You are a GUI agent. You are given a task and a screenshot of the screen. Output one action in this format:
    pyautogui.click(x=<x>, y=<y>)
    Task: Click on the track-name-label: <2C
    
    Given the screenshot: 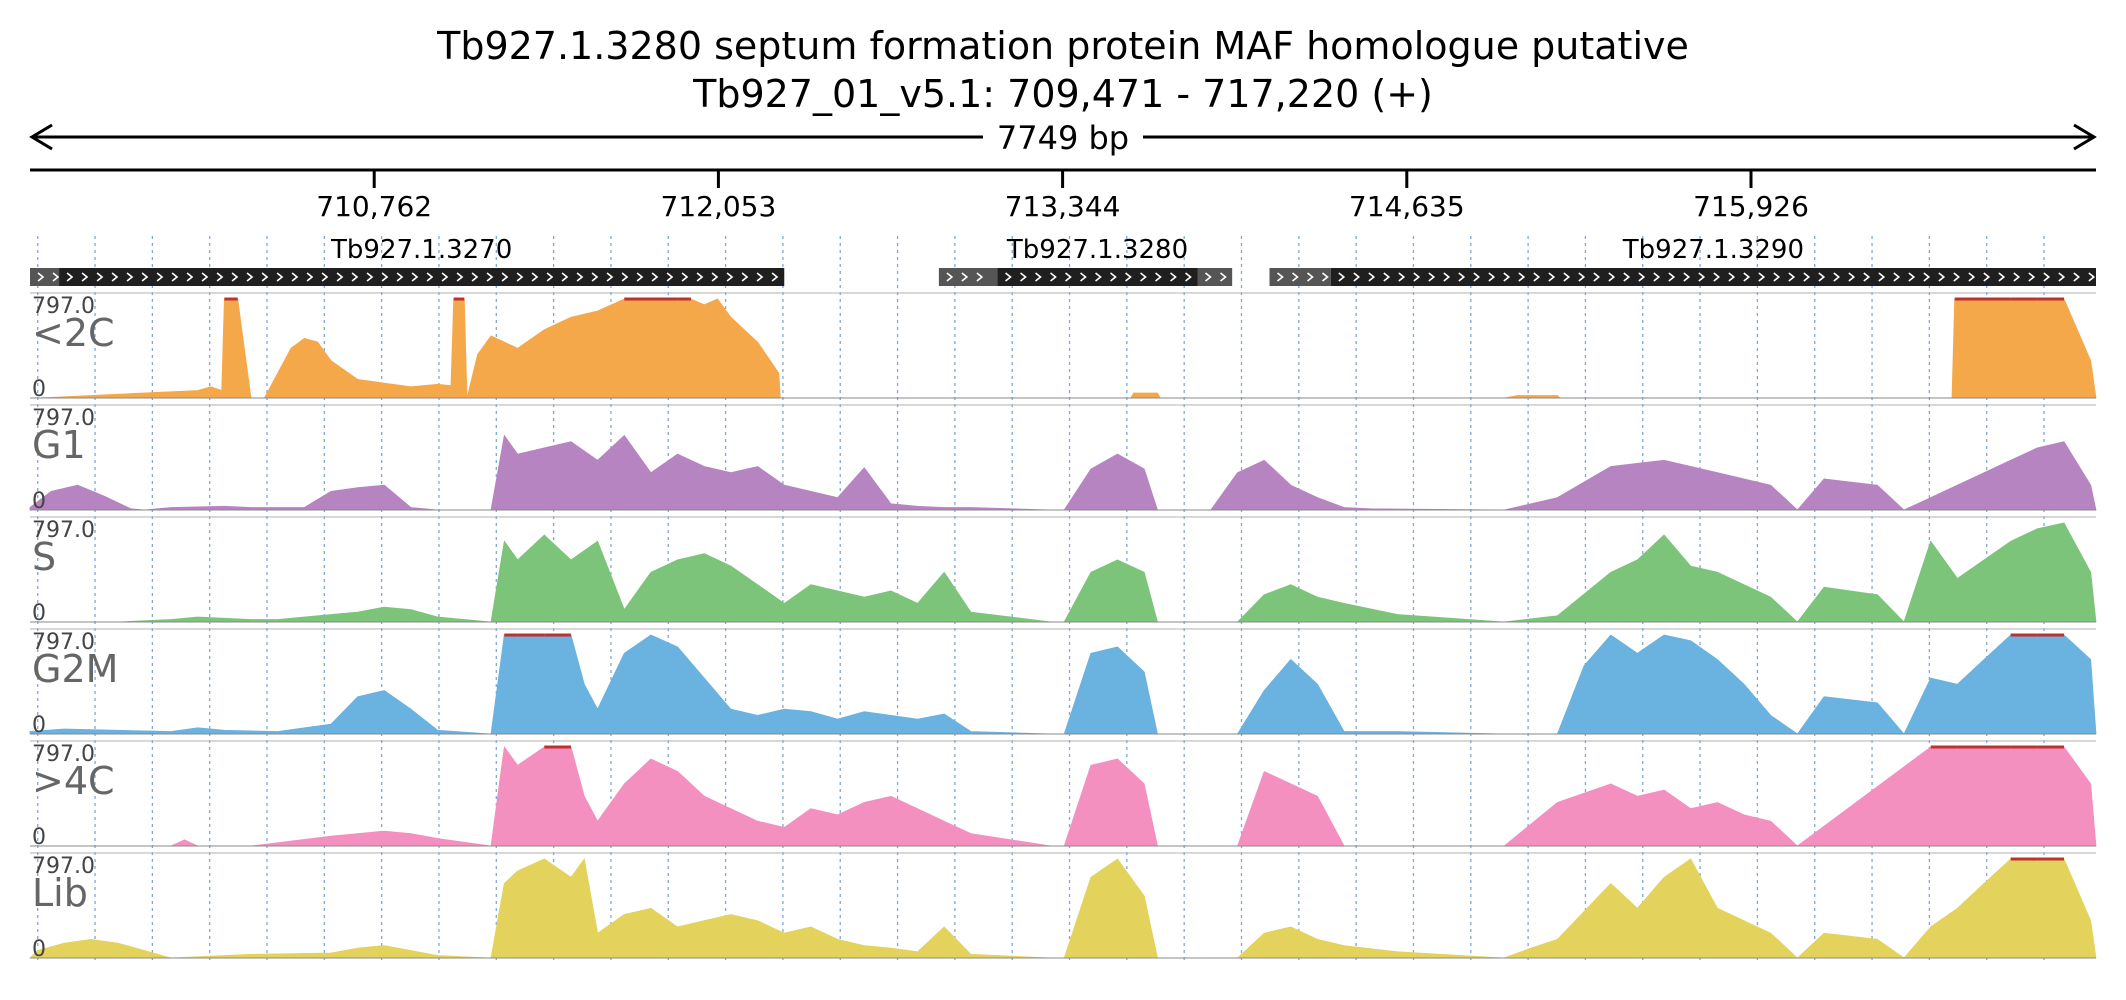 What is the action you would take?
    pyautogui.click(x=73, y=333)
    